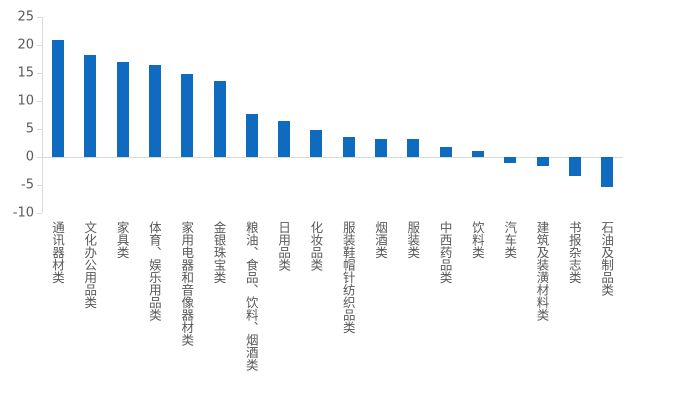 The width and height of the screenshot is (700, 401). I want to click on y-axis-line, so click(42, 115).